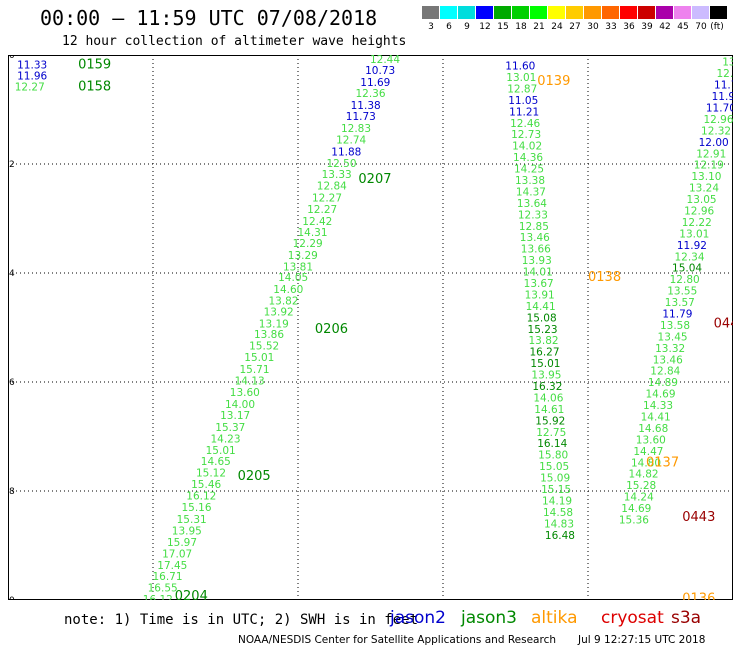 Image resolution: width=740 pixels, height=650 pixels. I want to click on colorbar-label: 9, so click(467, 27).